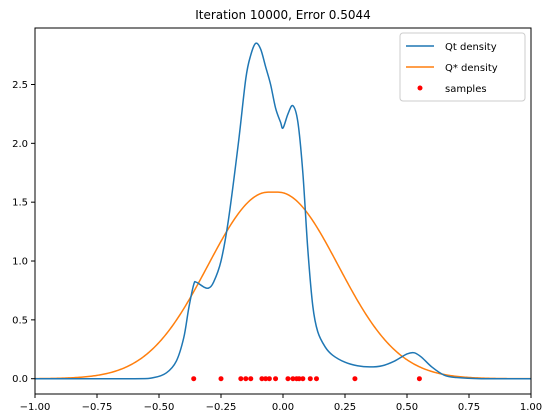 The image size is (547, 420). Describe the element at coordinates (471, 68) in the screenshot. I see `legend-label-qstar: Q* density` at that location.